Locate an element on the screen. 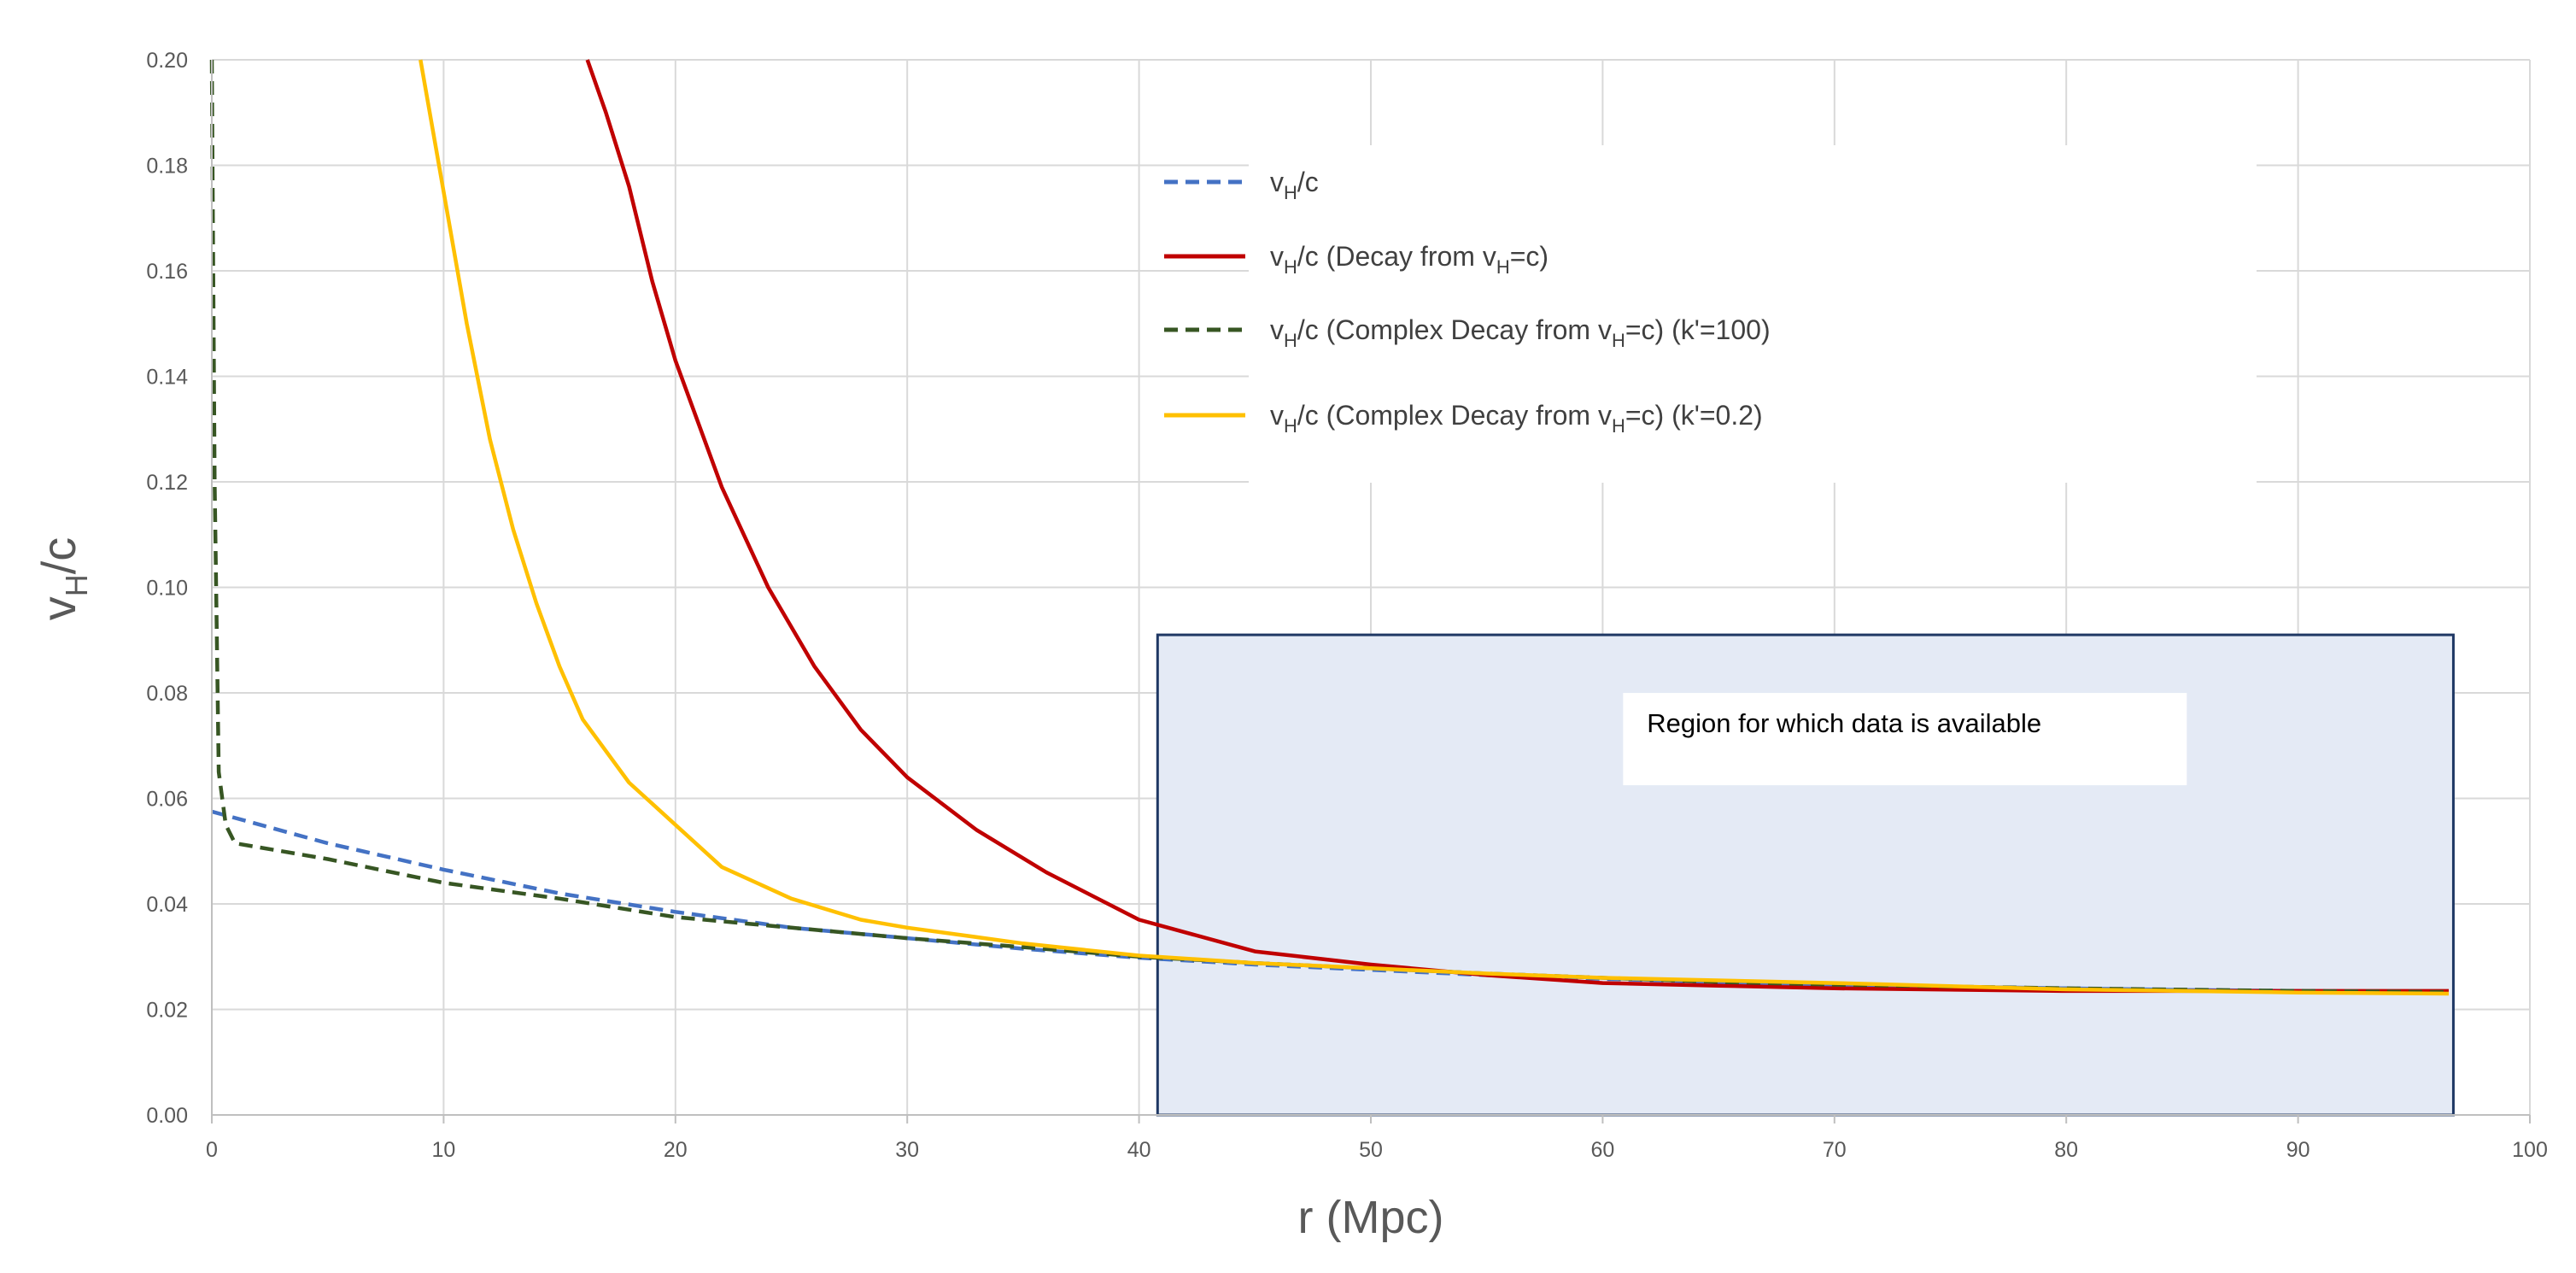 The height and width of the screenshot is (1273, 2576). y-axis-title: vH/c is located at coordinates (63, 579).